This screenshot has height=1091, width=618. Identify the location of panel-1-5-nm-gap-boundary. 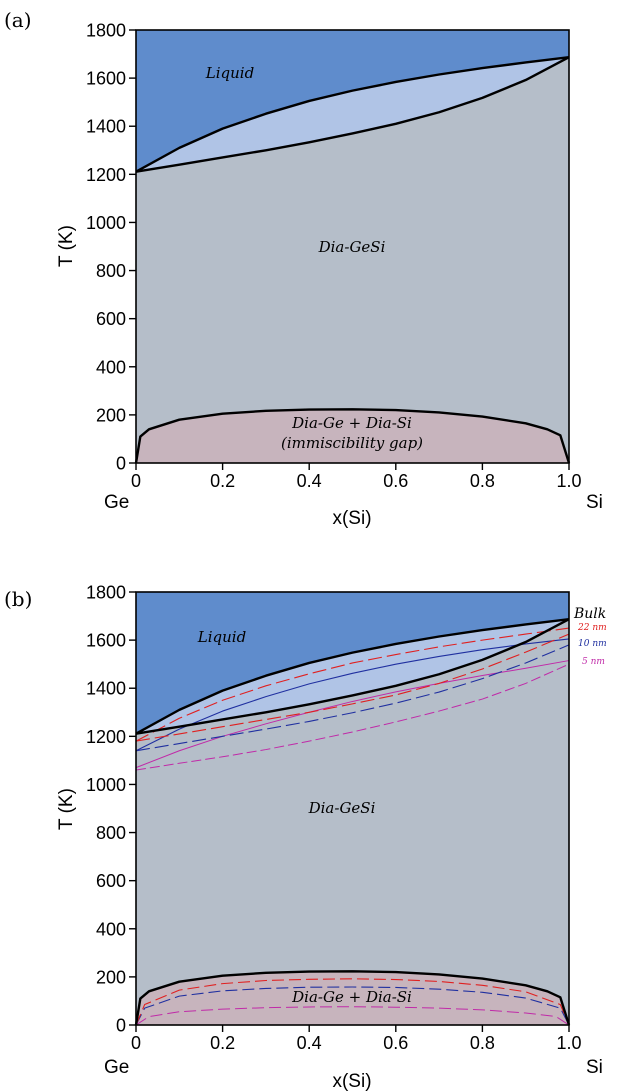
(352, 1016).